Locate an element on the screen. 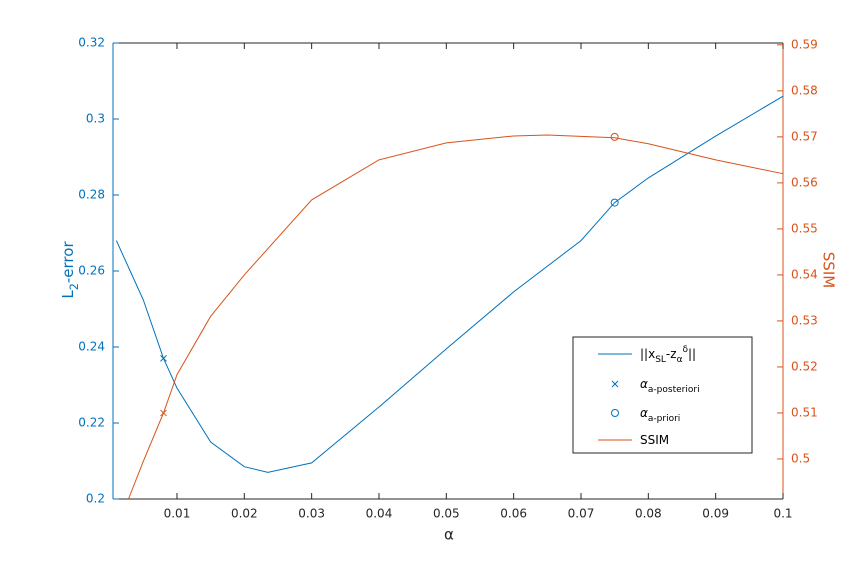 Image resolution: width=867 pixels, height=562 pixels. x-tick-label: 0.08 is located at coordinates (648, 514).